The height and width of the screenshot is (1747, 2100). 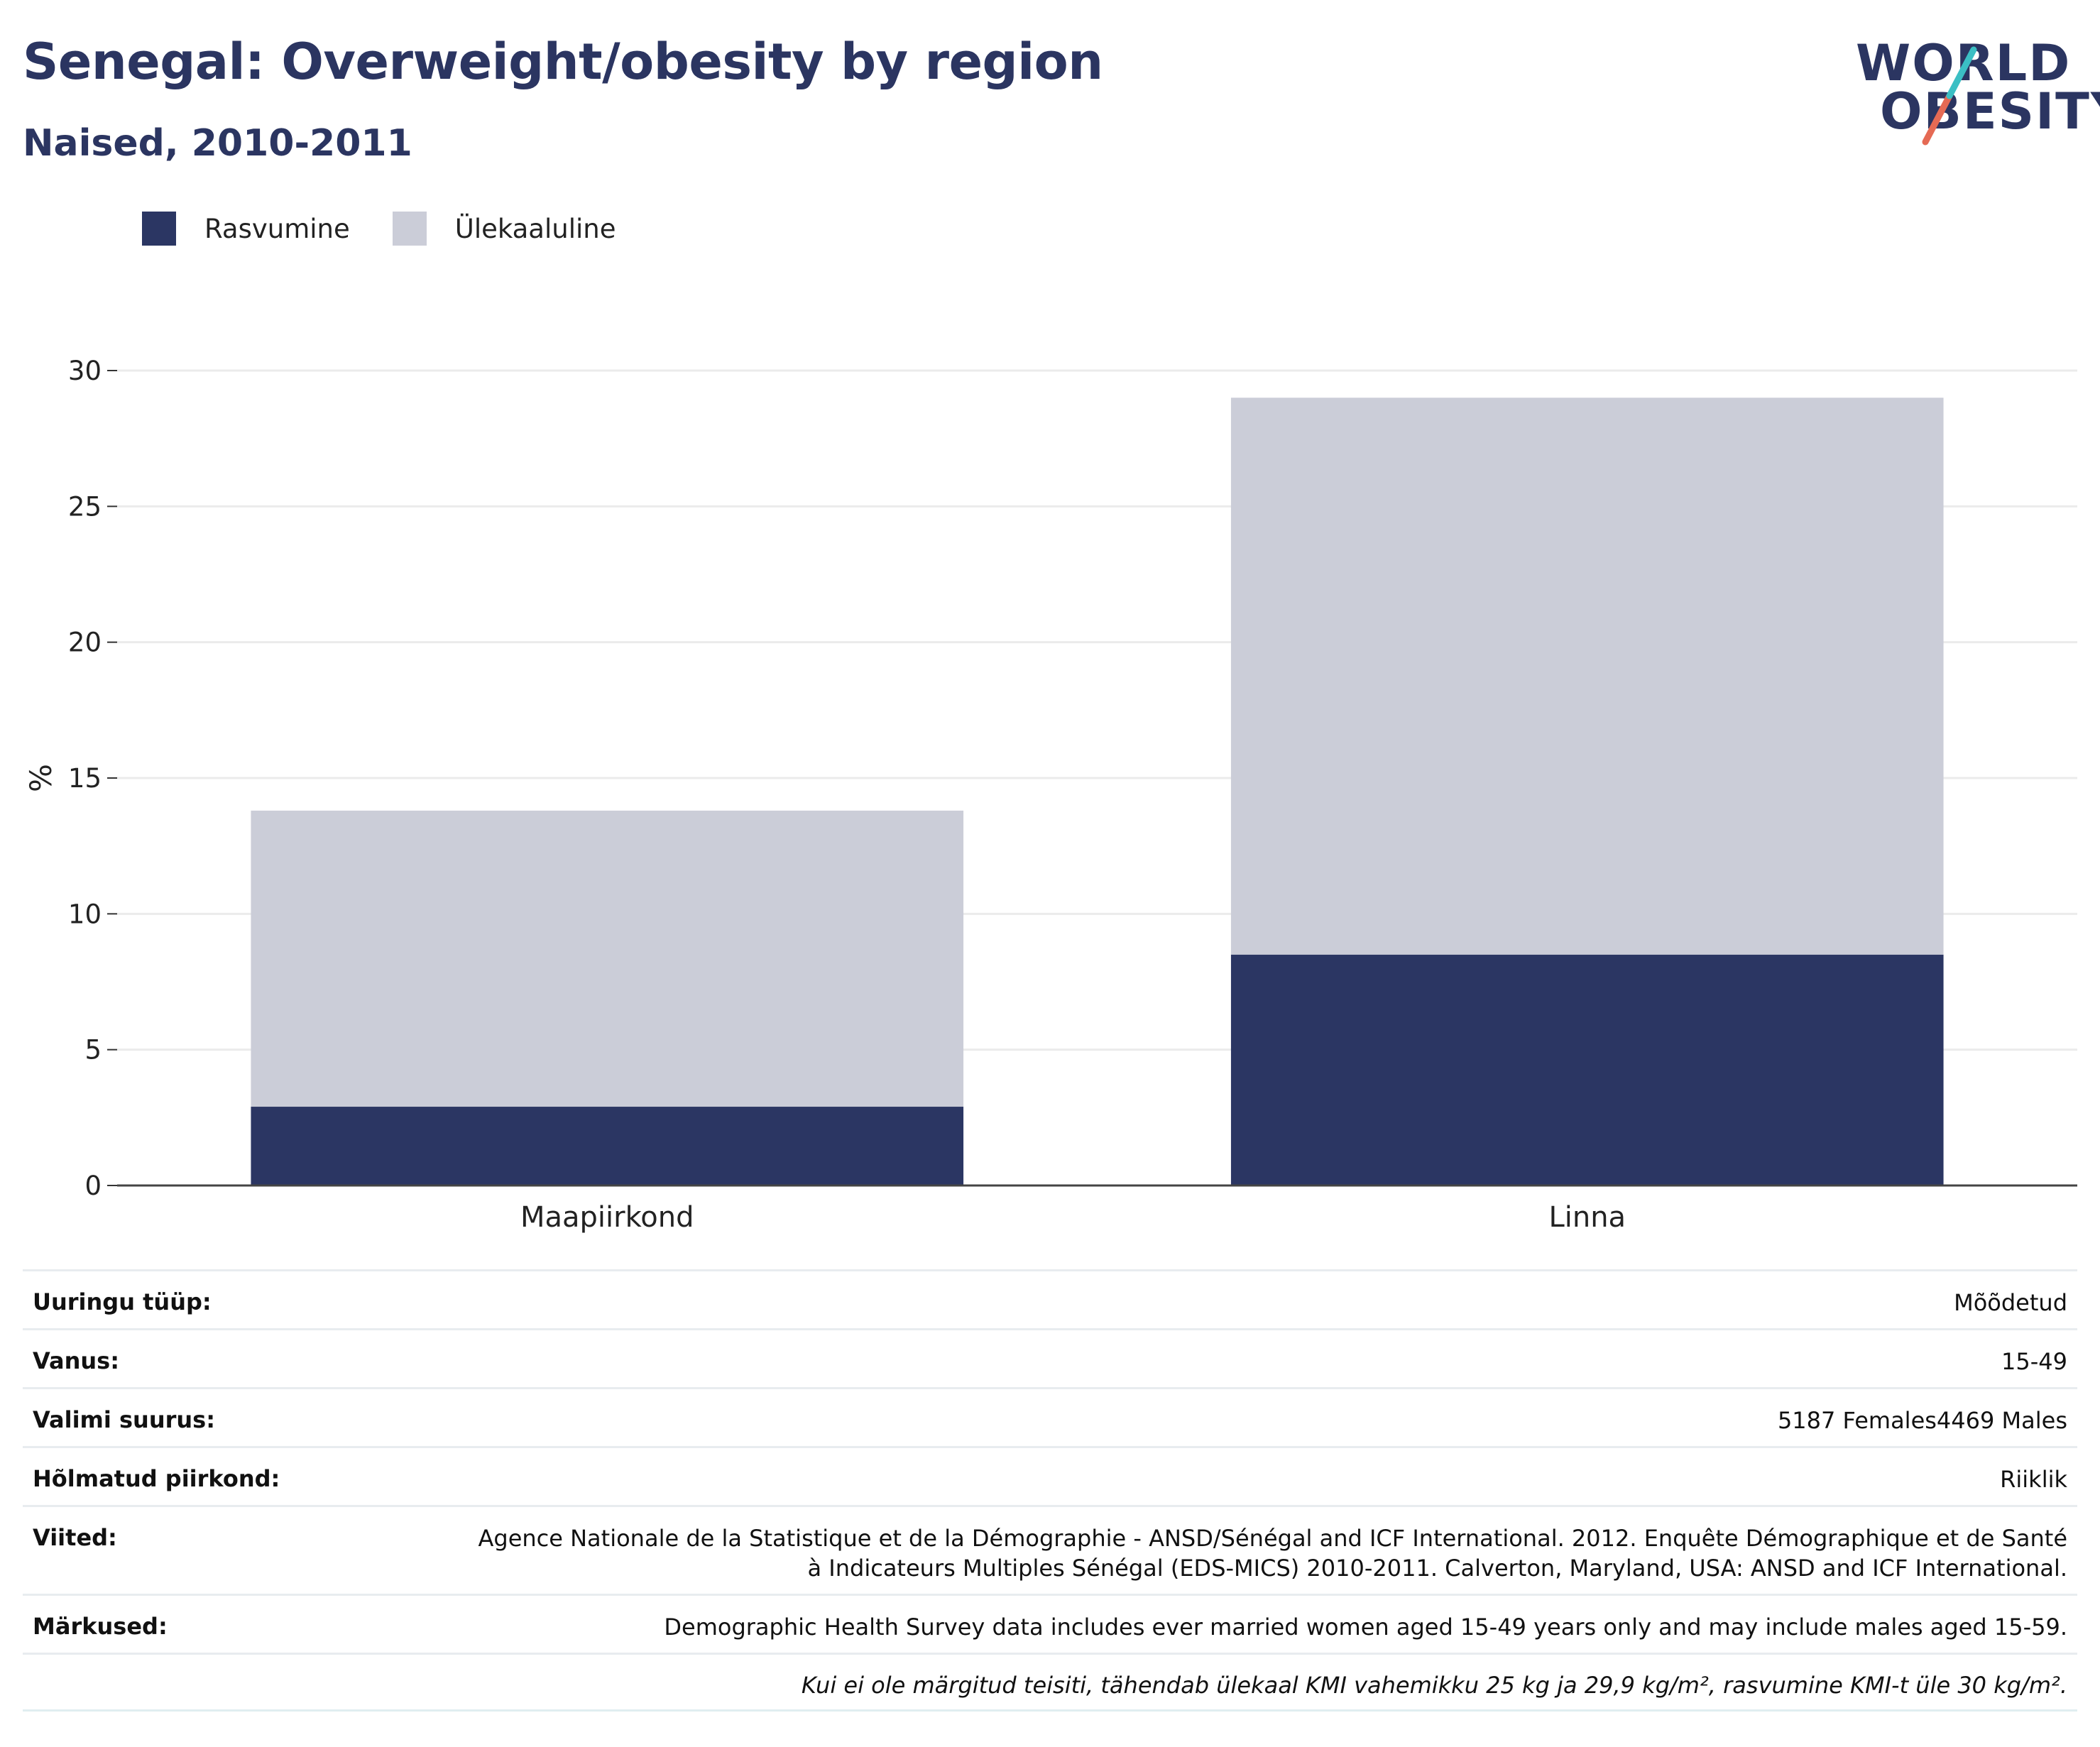 What do you see at coordinates (1050, 1298) in the screenshot?
I see `meta-row-survey-type: Uuringu tüüp: Mõõdetud` at bounding box center [1050, 1298].